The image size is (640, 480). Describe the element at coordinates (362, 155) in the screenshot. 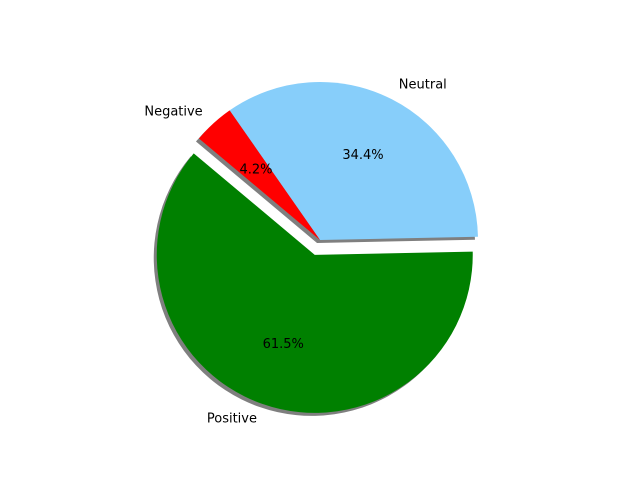

I see `slice-pct-neutral: 34.4%` at that location.